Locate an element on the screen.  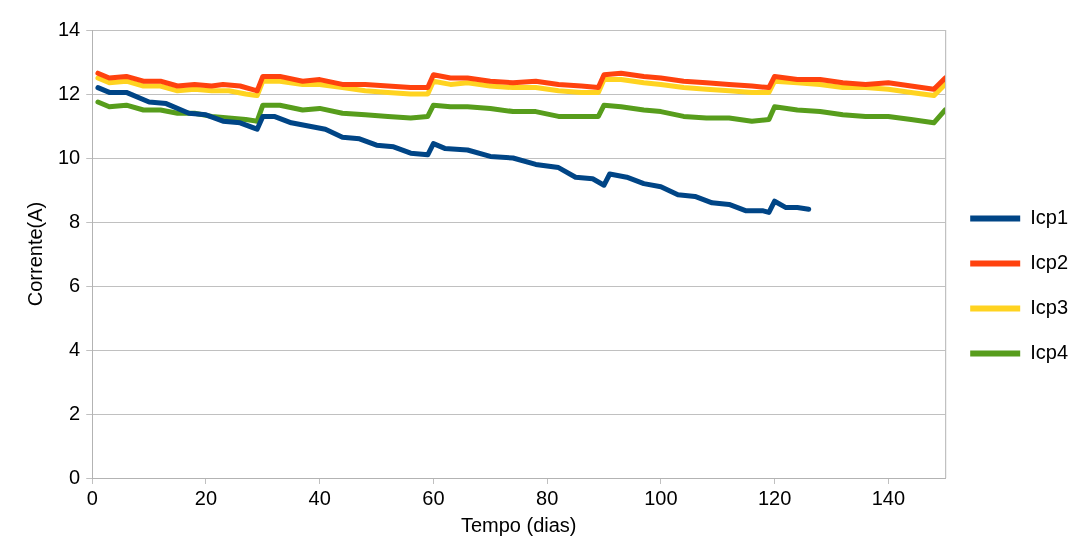
x-tick-label: 20 is located at coordinates (206, 497).